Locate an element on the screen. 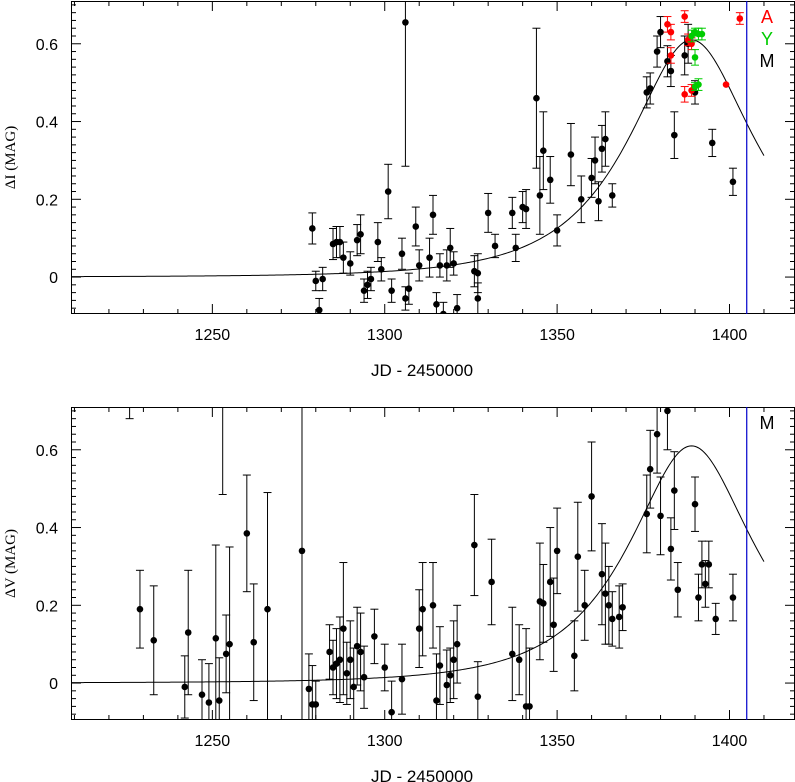 The image size is (795, 782). y-tick-label: 0.6 is located at coordinates (47, 451).